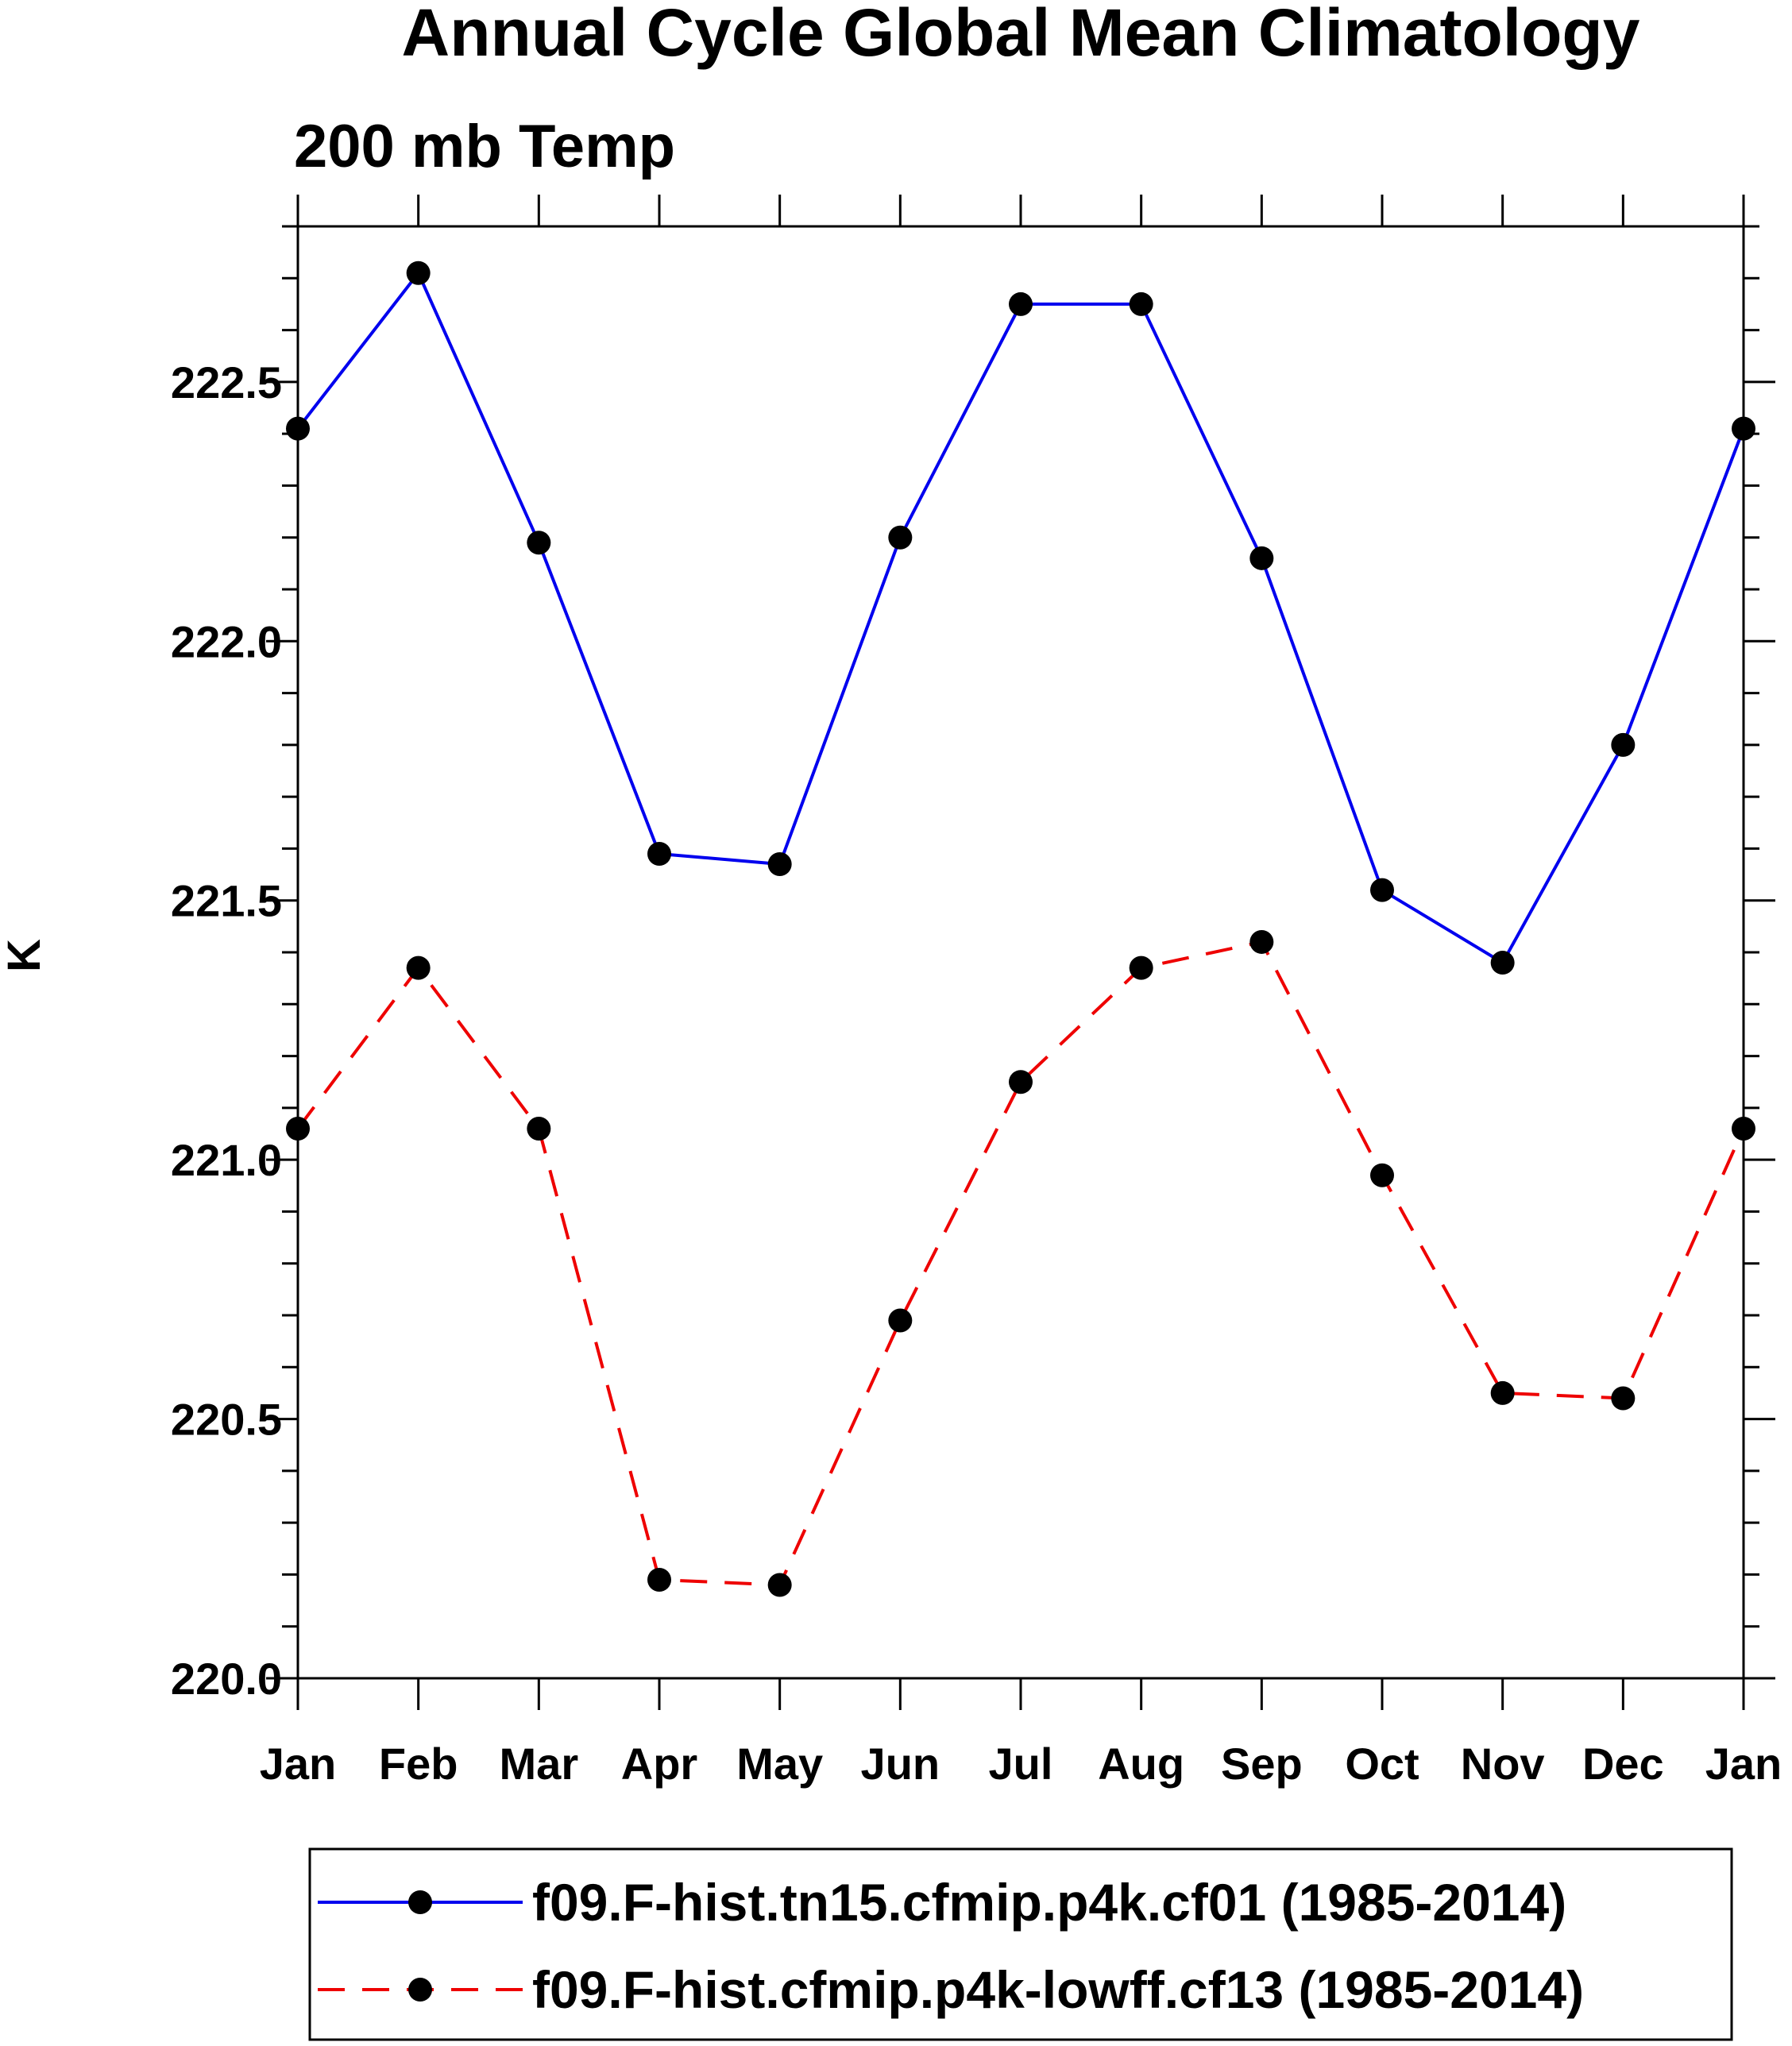  Describe the element at coordinates (1141, 1764) in the screenshot. I see `x-tick-label: Aug` at that location.